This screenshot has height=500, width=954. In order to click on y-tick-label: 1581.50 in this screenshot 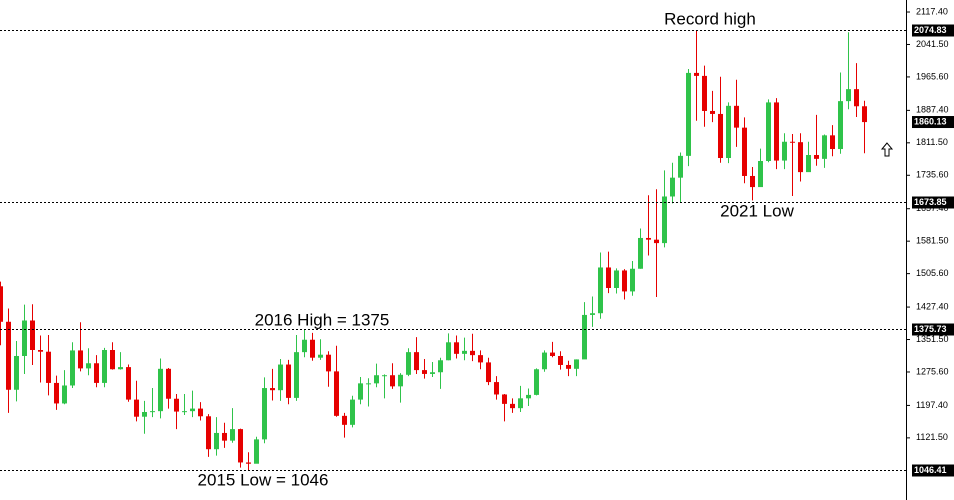, I will do `click(932, 241)`.